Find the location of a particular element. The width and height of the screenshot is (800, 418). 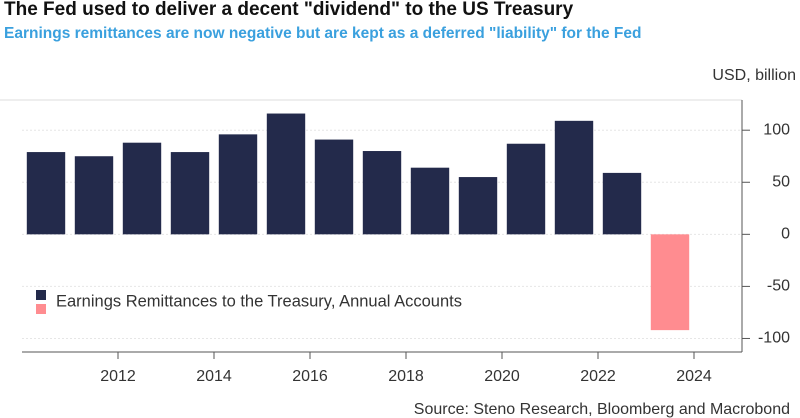

y-tick-label: -50 is located at coordinates (778, 286).